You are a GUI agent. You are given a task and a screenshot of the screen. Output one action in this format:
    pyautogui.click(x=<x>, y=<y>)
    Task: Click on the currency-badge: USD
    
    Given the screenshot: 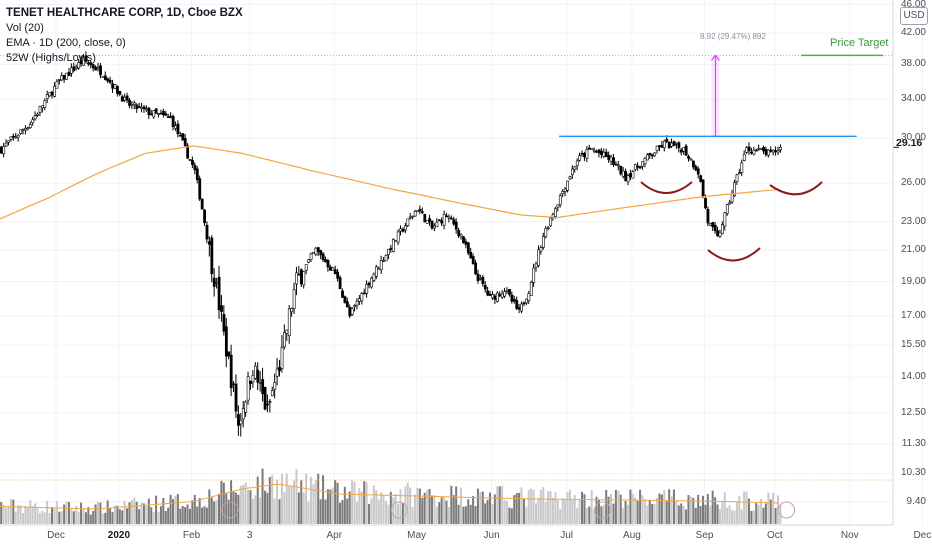 What is the action you would take?
    pyautogui.click(x=914, y=16)
    